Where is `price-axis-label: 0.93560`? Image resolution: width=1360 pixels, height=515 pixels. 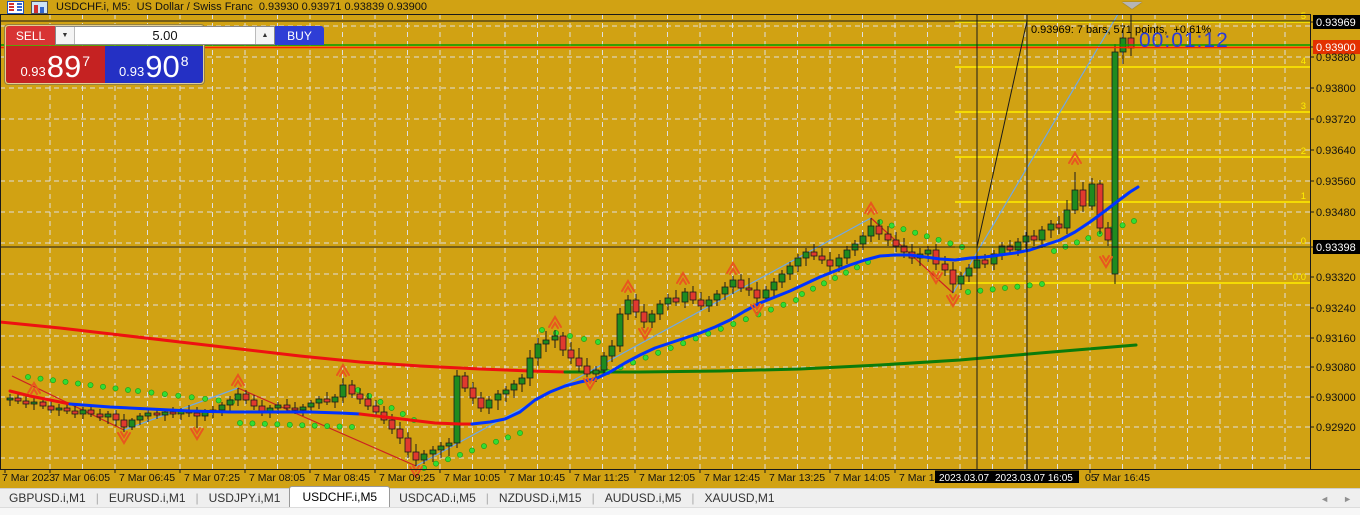
price-axis-label: 0.93560 is located at coordinates (1336, 182).